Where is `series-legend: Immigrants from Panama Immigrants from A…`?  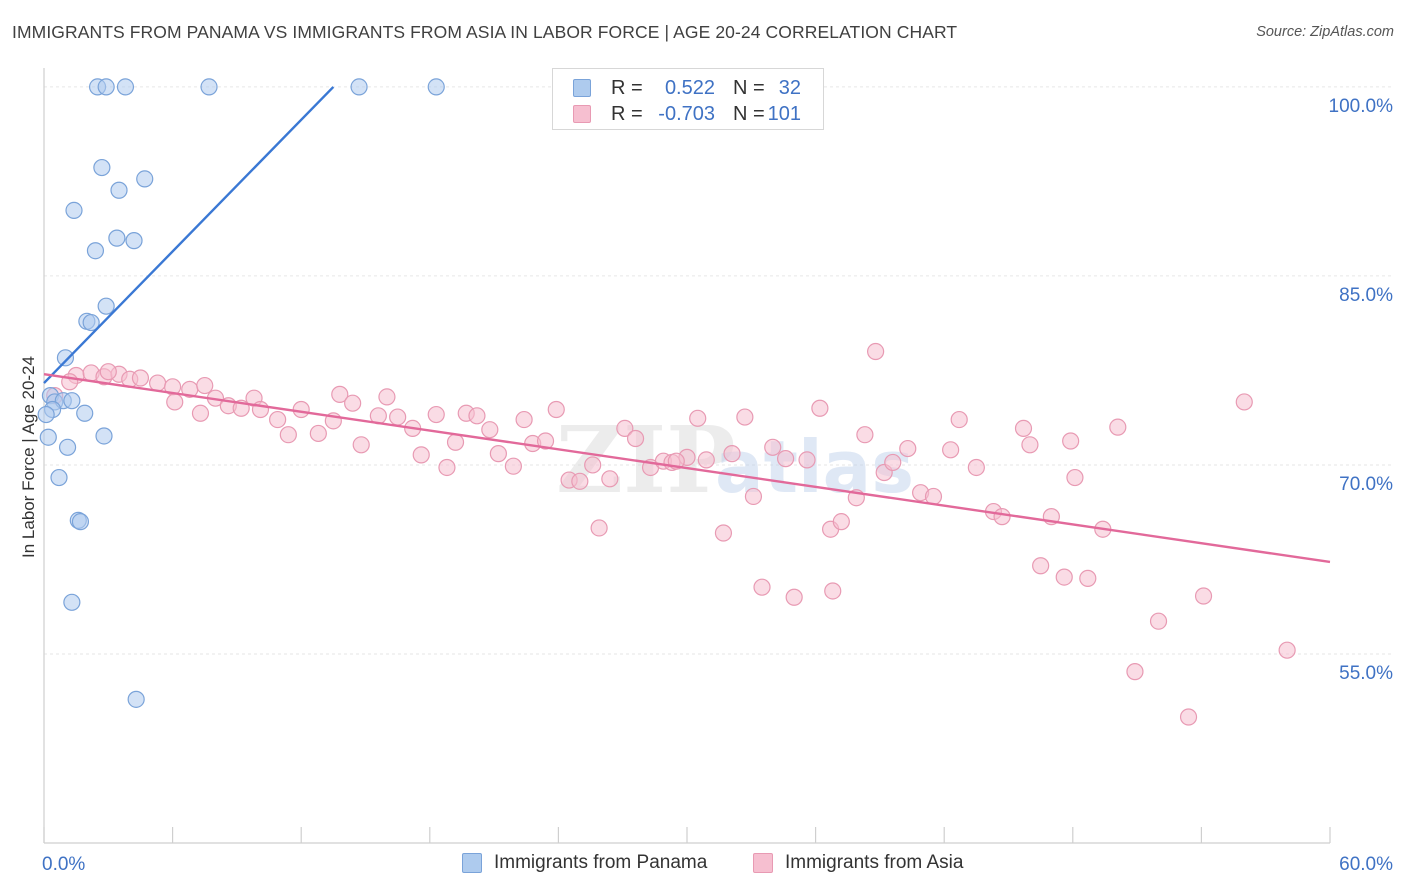
series-legend: Immigrants from Panama Immigrants from A… is located at coordinates (703, 865).